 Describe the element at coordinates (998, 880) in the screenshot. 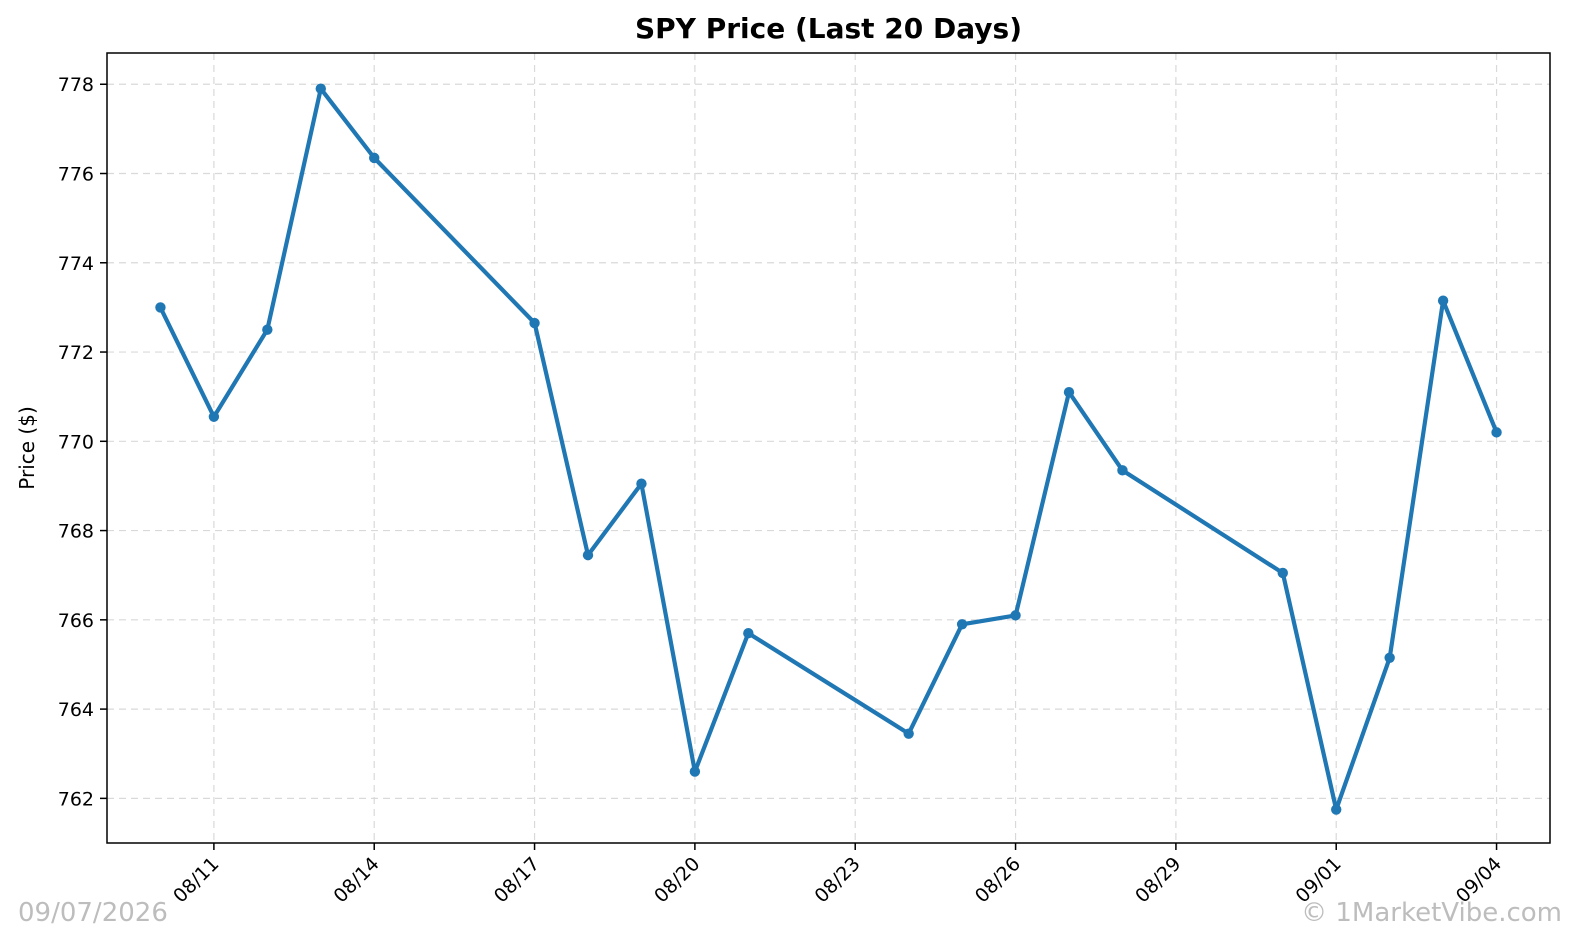

I see `x-tick-label: 08/26` at that location.